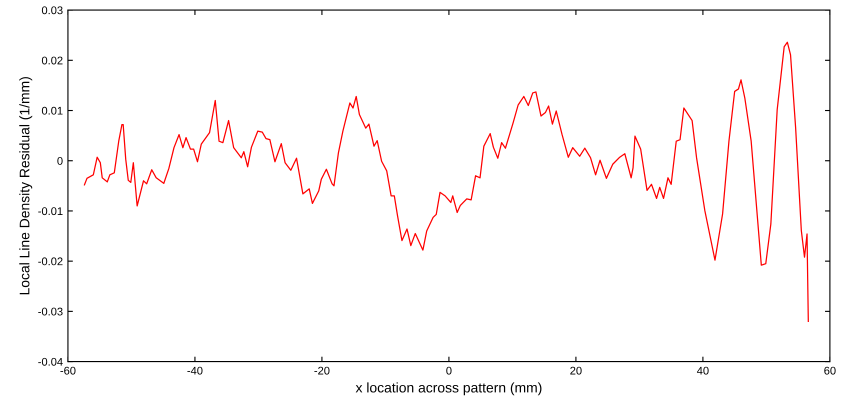 This screenshot has height=404, width=860. I want to click on y-tick-label: 0.02, so click(52, 60).